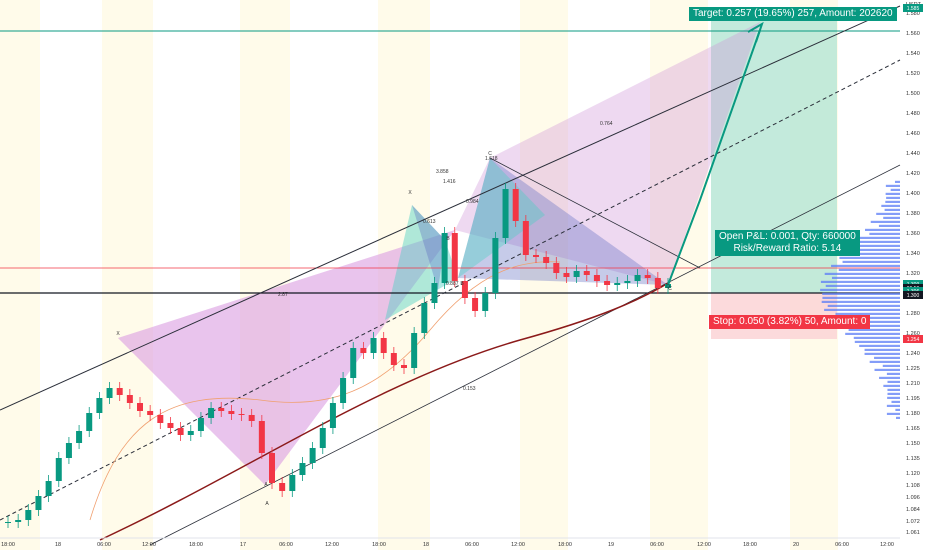 The height and width of the screenshot is (555, 932). What do you see at coordinates (448, 239) in the screenshot?
I see `harmonic-point-label: B` at bounding box center [448, 239].